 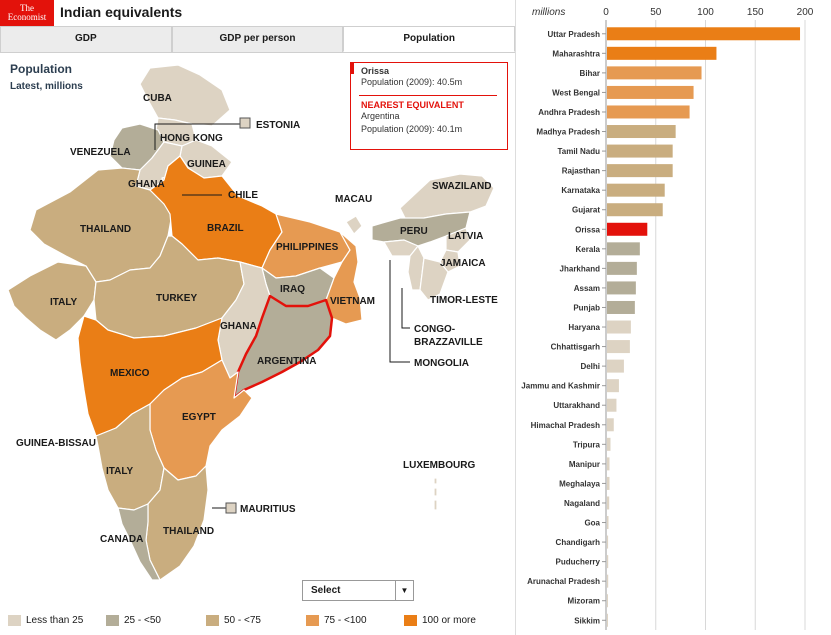 I want to click on label-mauritius: MAURITIUS, so click(x=268, y=509).